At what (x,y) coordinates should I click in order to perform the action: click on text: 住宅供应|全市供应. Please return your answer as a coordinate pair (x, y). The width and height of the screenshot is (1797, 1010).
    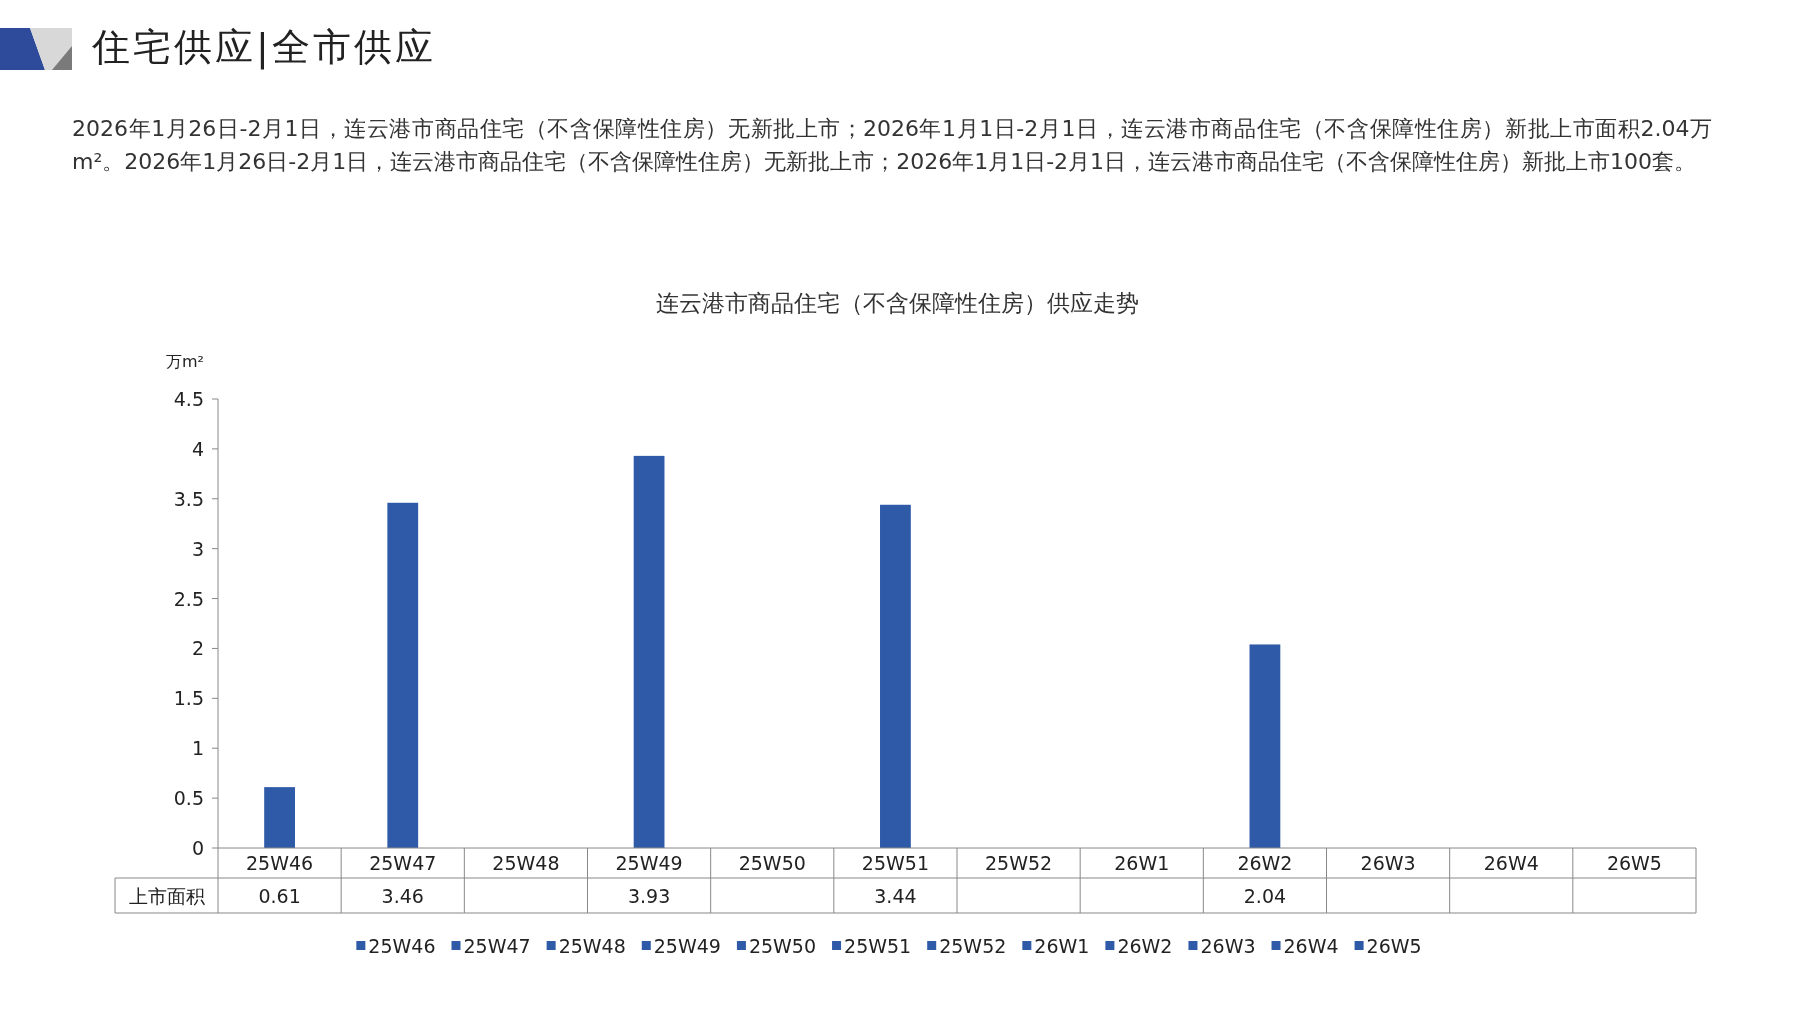
    Looking at the image, I should click on (264, 48).